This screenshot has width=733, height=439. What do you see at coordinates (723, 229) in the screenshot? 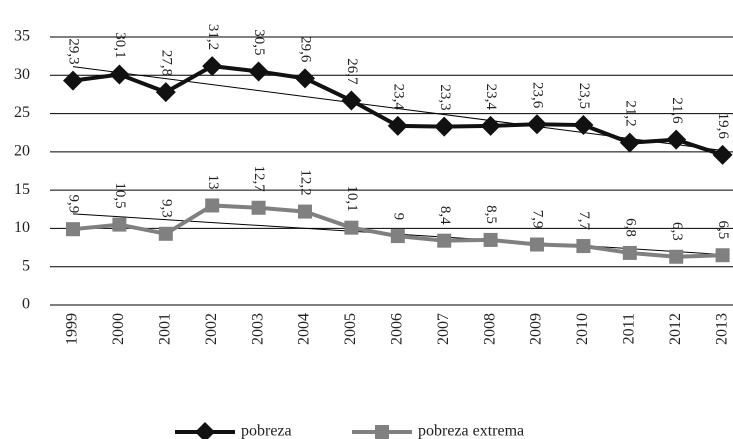
I see `data-label: 6,5` at bounding box center [723, 229].